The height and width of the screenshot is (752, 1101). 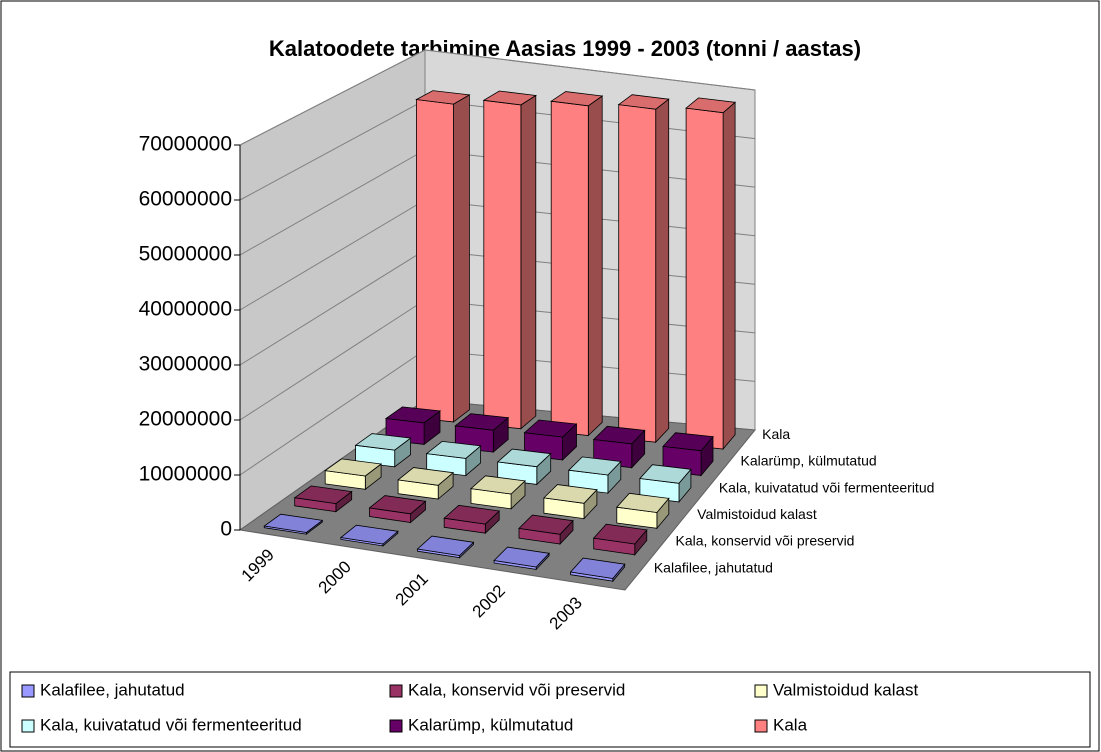 What do you see at coordinates (185, 419) in the screenshot?
I see `y-tick-label: 20000000` at bounding box center [185, 419].